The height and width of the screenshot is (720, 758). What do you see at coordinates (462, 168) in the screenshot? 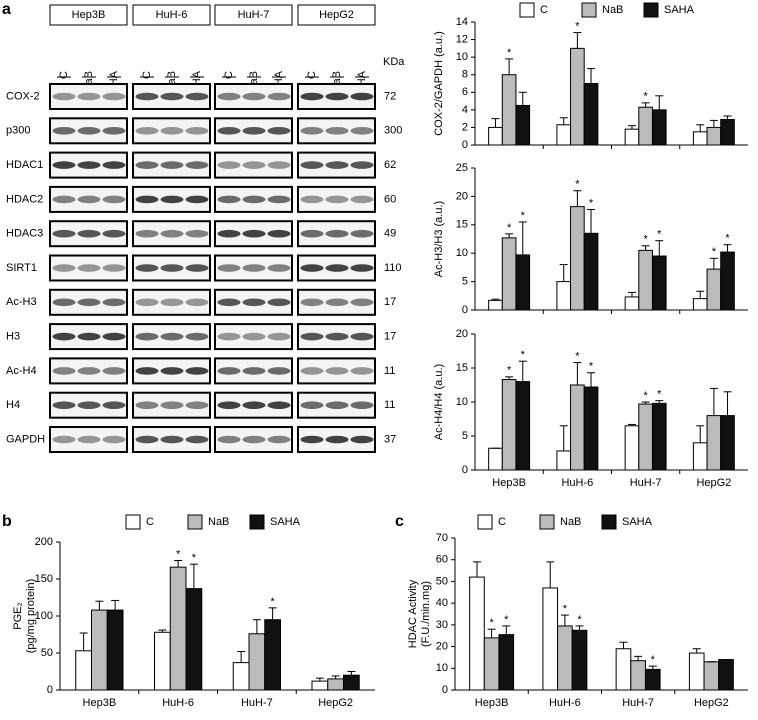
I see `y-tick-label: 25` at bounding box center [462, 168].